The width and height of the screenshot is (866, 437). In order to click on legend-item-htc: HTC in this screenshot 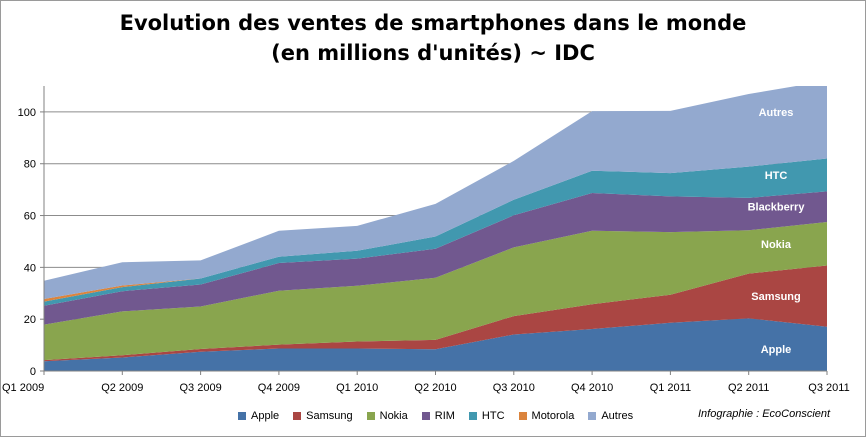, I will do `click(486, 416)`.